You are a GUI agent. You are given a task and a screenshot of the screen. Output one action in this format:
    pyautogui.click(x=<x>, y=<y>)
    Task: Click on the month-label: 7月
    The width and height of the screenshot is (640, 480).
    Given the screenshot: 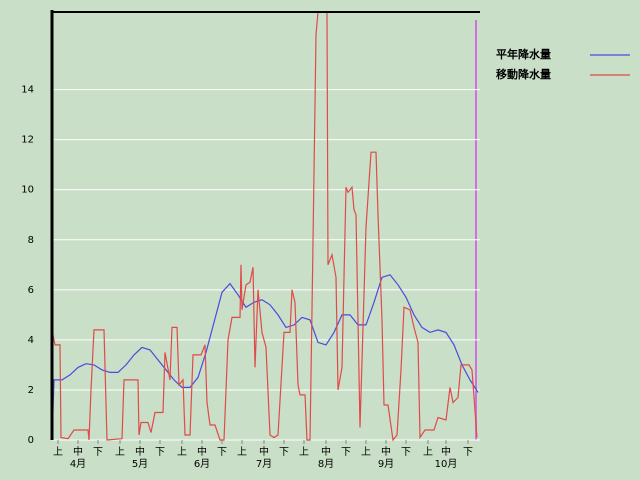 What is the action you would take?
    pyautogui.click(x=264, y=464)
    